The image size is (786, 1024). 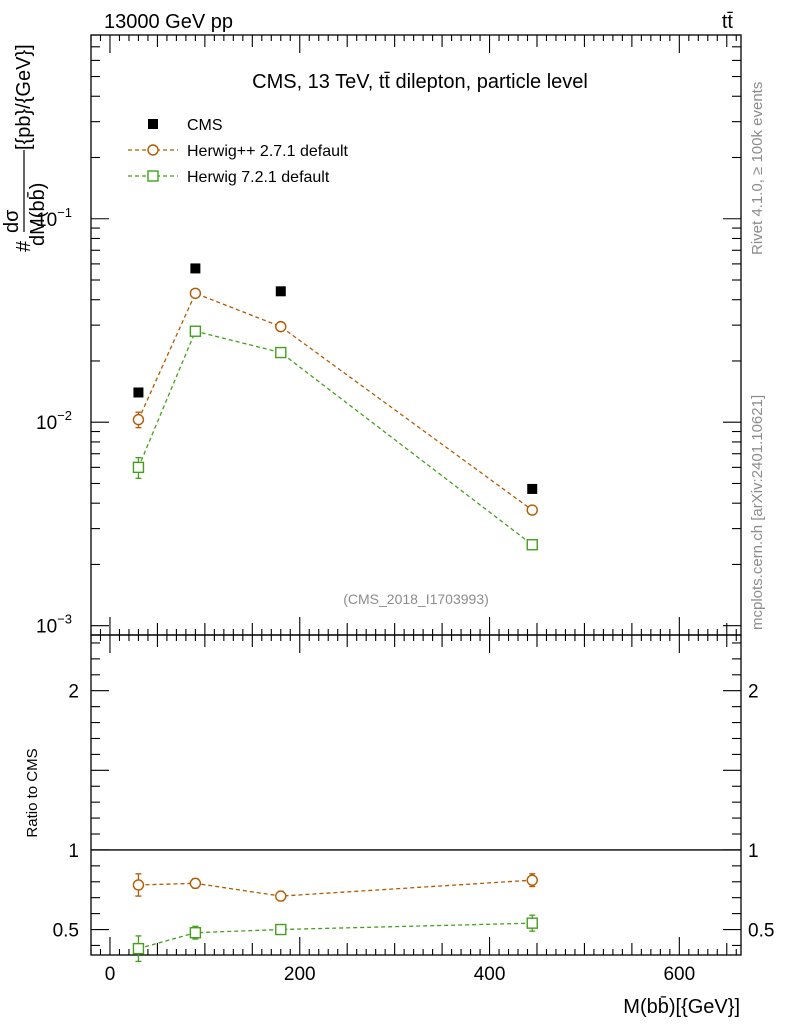 I want to click on x-axis-label: M(bb̄)[{GeV}], so click(x=681, y=1006).